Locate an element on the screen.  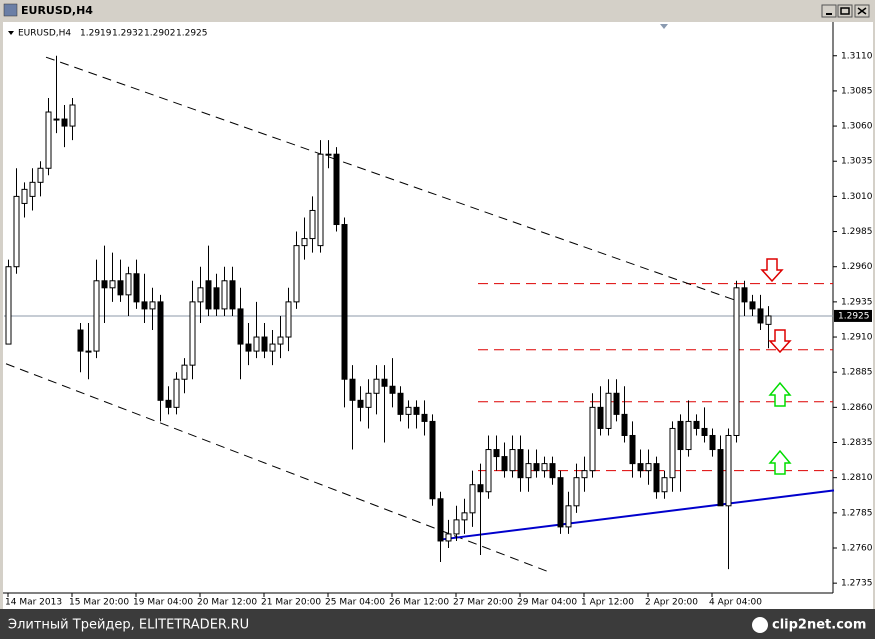
current-price-box is located at coordinates (853, 315).